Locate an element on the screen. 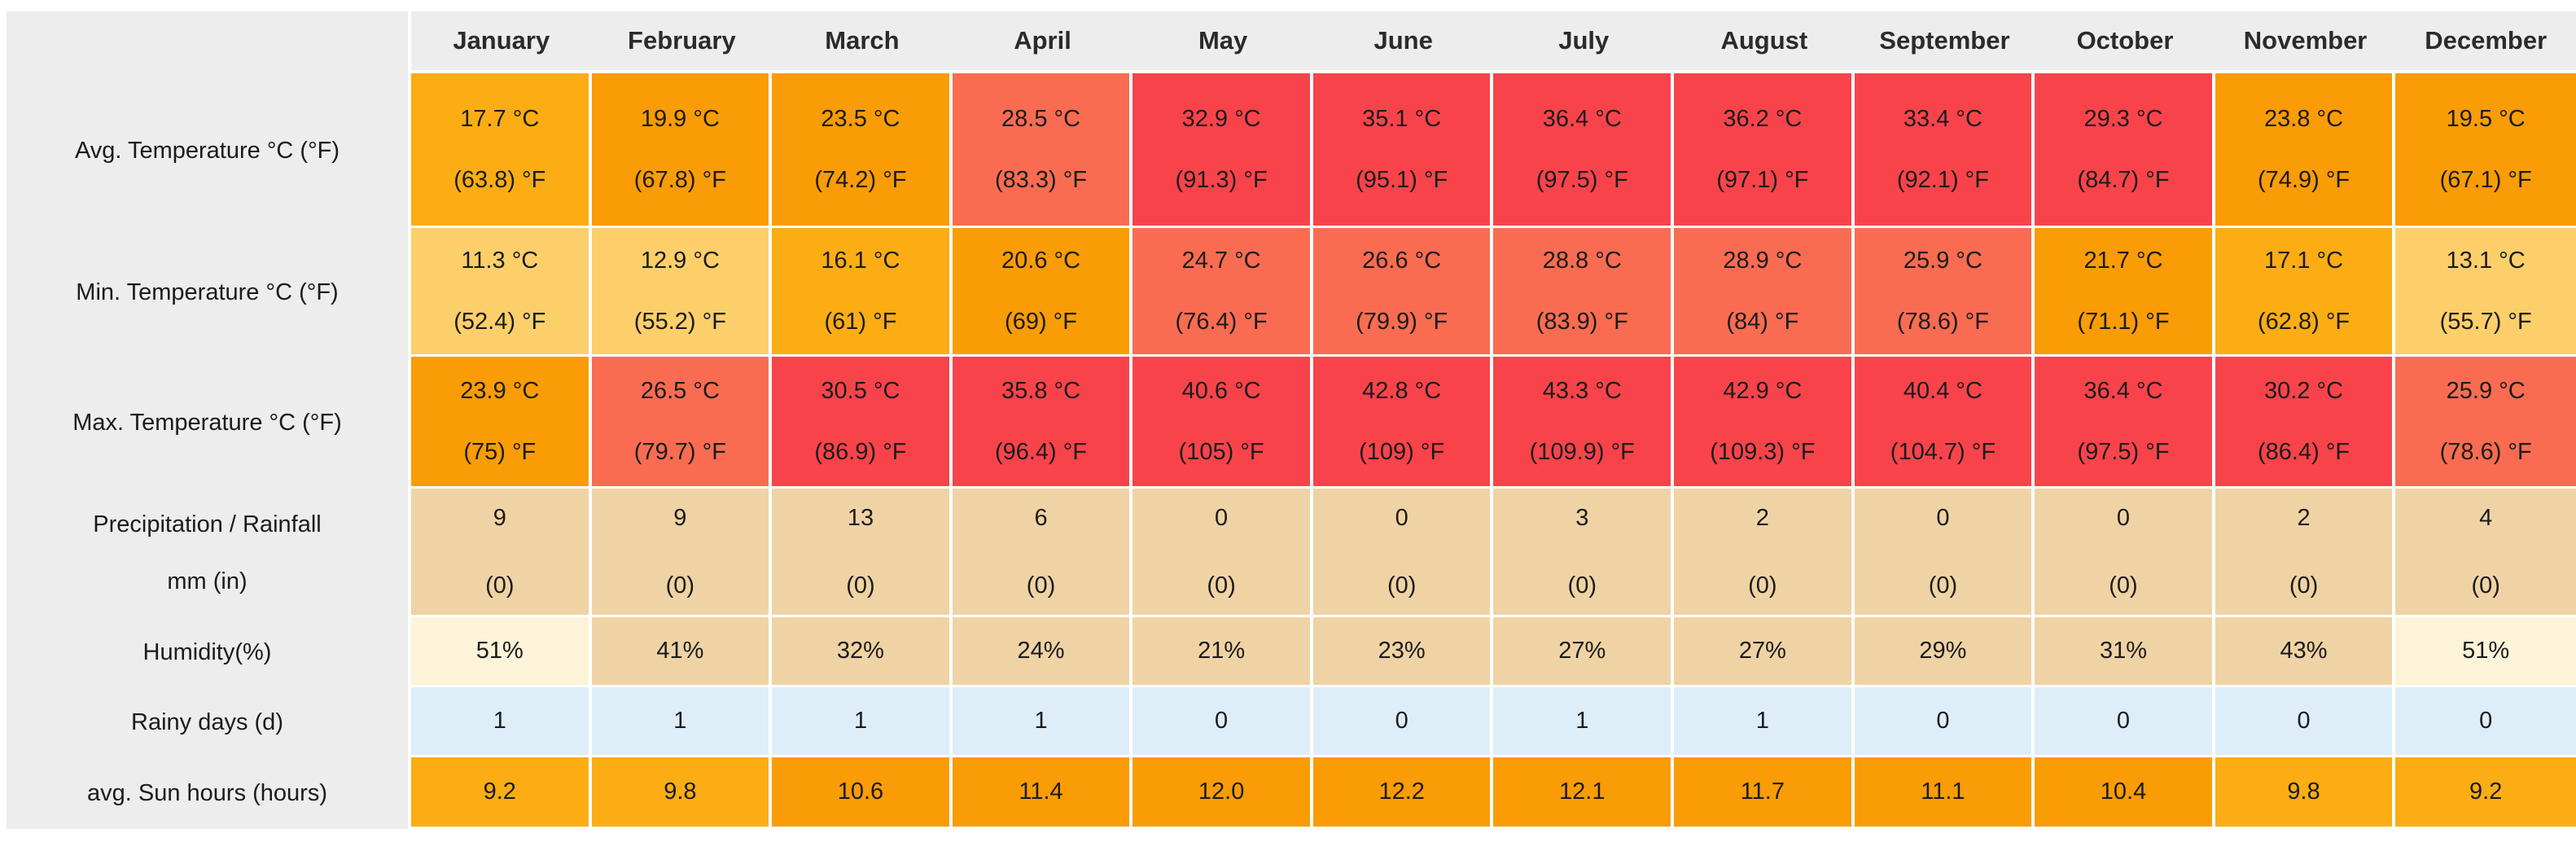 The width and height of the screenshot is (2576, 851). cell-value: 0 is located at coordinates (1401, 721).